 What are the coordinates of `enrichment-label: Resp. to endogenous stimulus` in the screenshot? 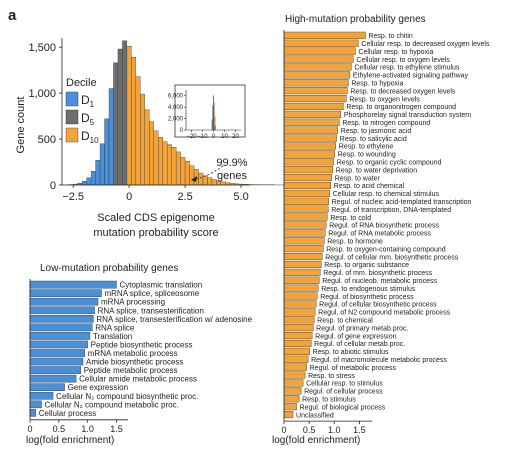 It's located at (368, 289).